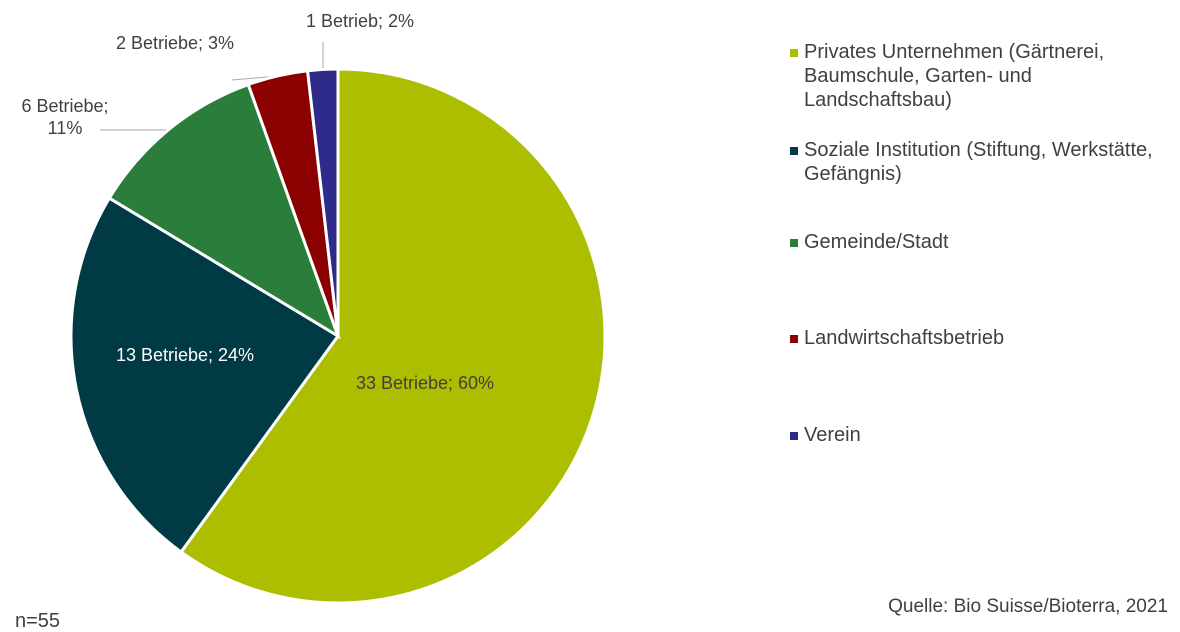 This screenshot has height=632, width=1180. Describe the element at coordinates (360, 21) in the screenshot. I see `data-label: 1 Betrieb; 2%` at that location.